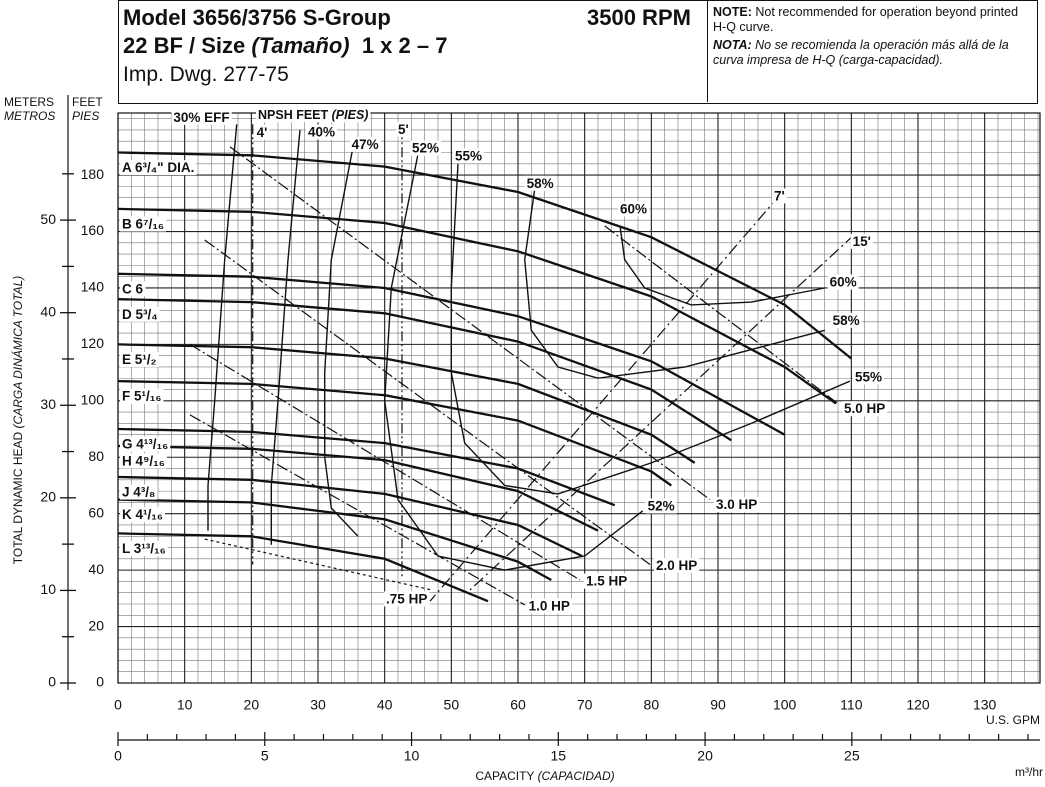 This screenshot has height=787, width=1045. What do you see at coordinates (504, 776) in the screenshot?
I see `x-label: CAPACITY` at bounding box center [504, 776].